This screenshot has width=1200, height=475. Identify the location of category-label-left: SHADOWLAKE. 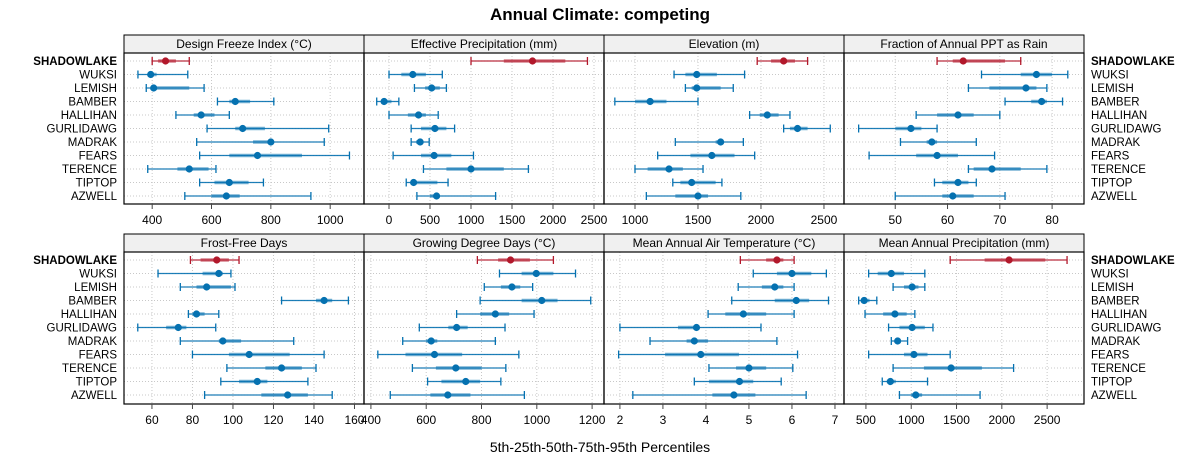
(75, 62).